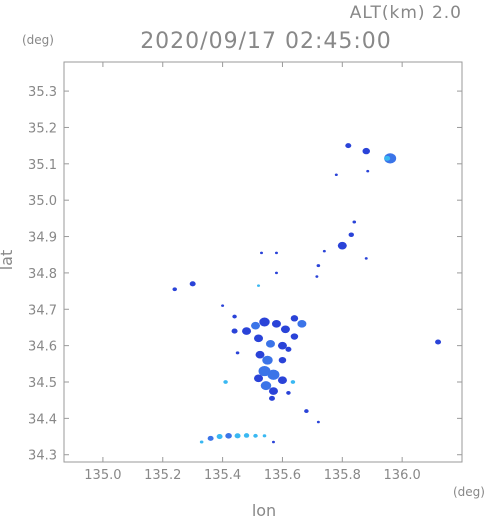  What do you see at coordinates (42, 347) in the screenshot?
I see `y-tick-label: 34.6` at bounding box center [42, 347].